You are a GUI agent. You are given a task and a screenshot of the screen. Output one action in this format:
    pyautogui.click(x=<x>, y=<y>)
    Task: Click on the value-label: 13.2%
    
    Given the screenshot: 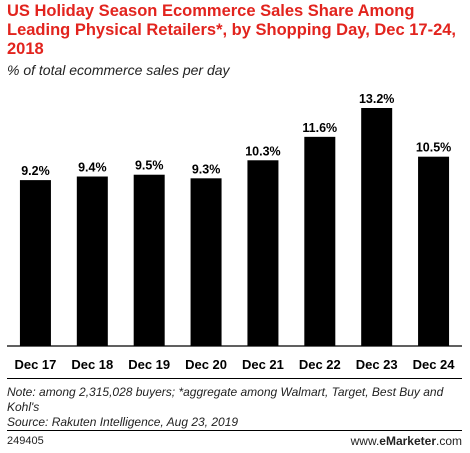 What is the action you would take?
    pyautogui.click(x=376, y=99)
    